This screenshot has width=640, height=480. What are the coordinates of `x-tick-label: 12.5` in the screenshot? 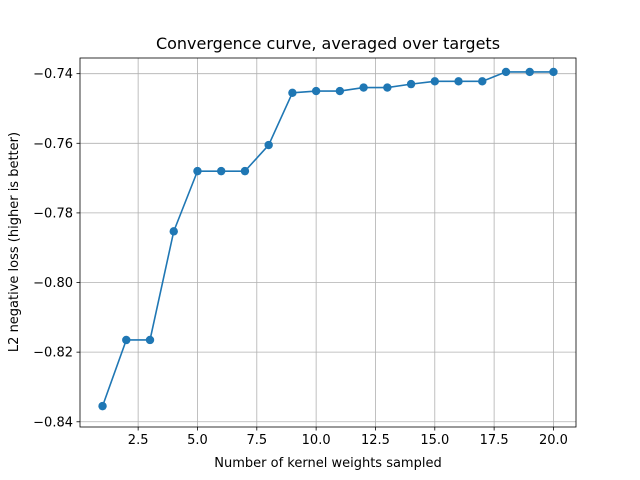 It's located at (375, 440).